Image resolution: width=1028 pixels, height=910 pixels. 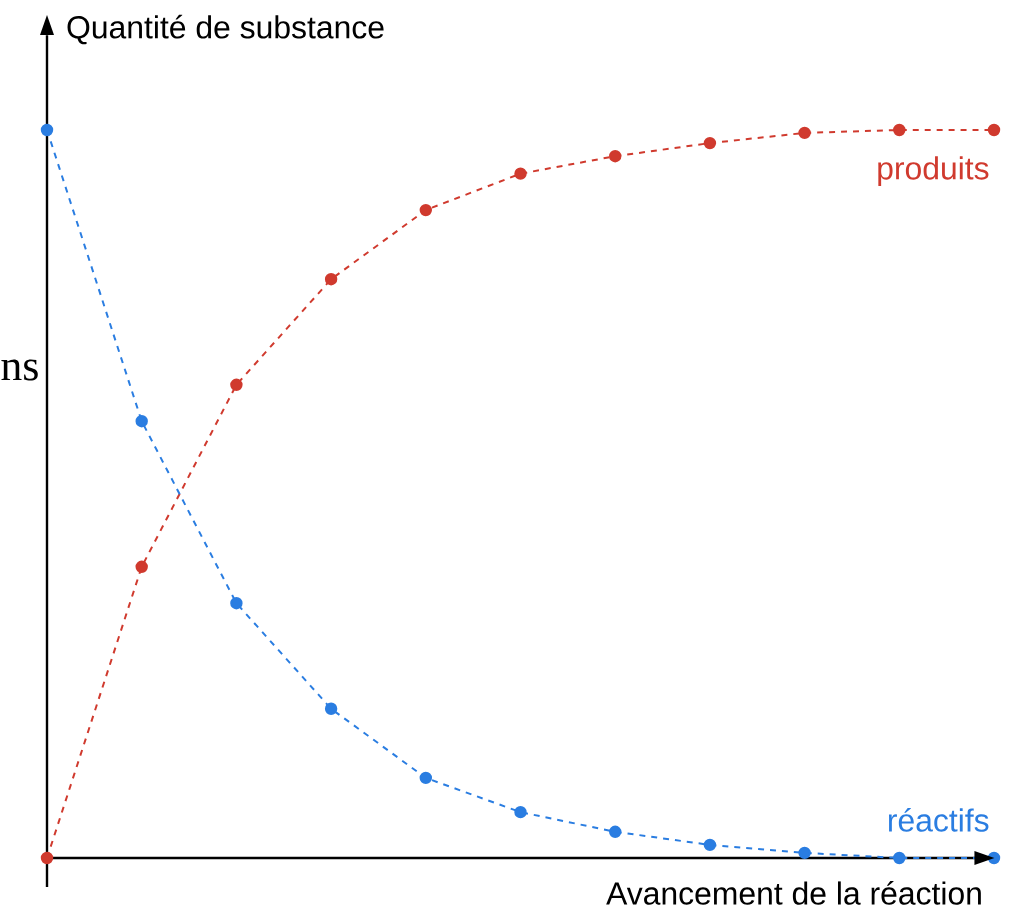 What do you see at coordinates (19, 370) in the screenshot?
I see `text: ns` at bounding box center [19, 370].